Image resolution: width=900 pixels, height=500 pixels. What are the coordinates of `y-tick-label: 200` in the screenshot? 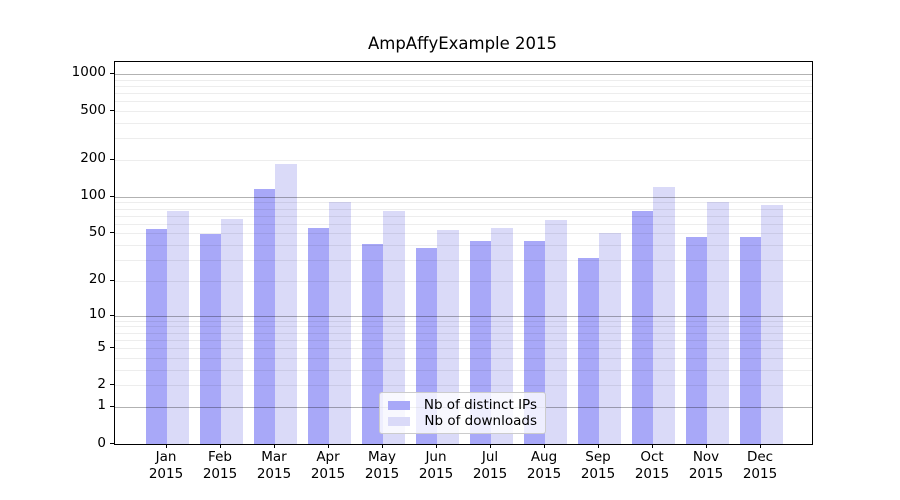 It's located at (93, 158).